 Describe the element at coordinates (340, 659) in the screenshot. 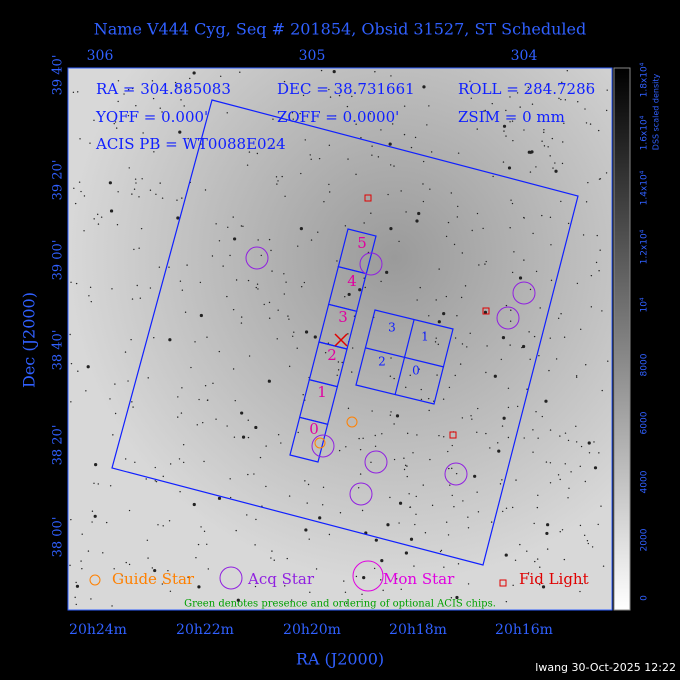

I see `x-axis-label: RA (J2000)` at that location.